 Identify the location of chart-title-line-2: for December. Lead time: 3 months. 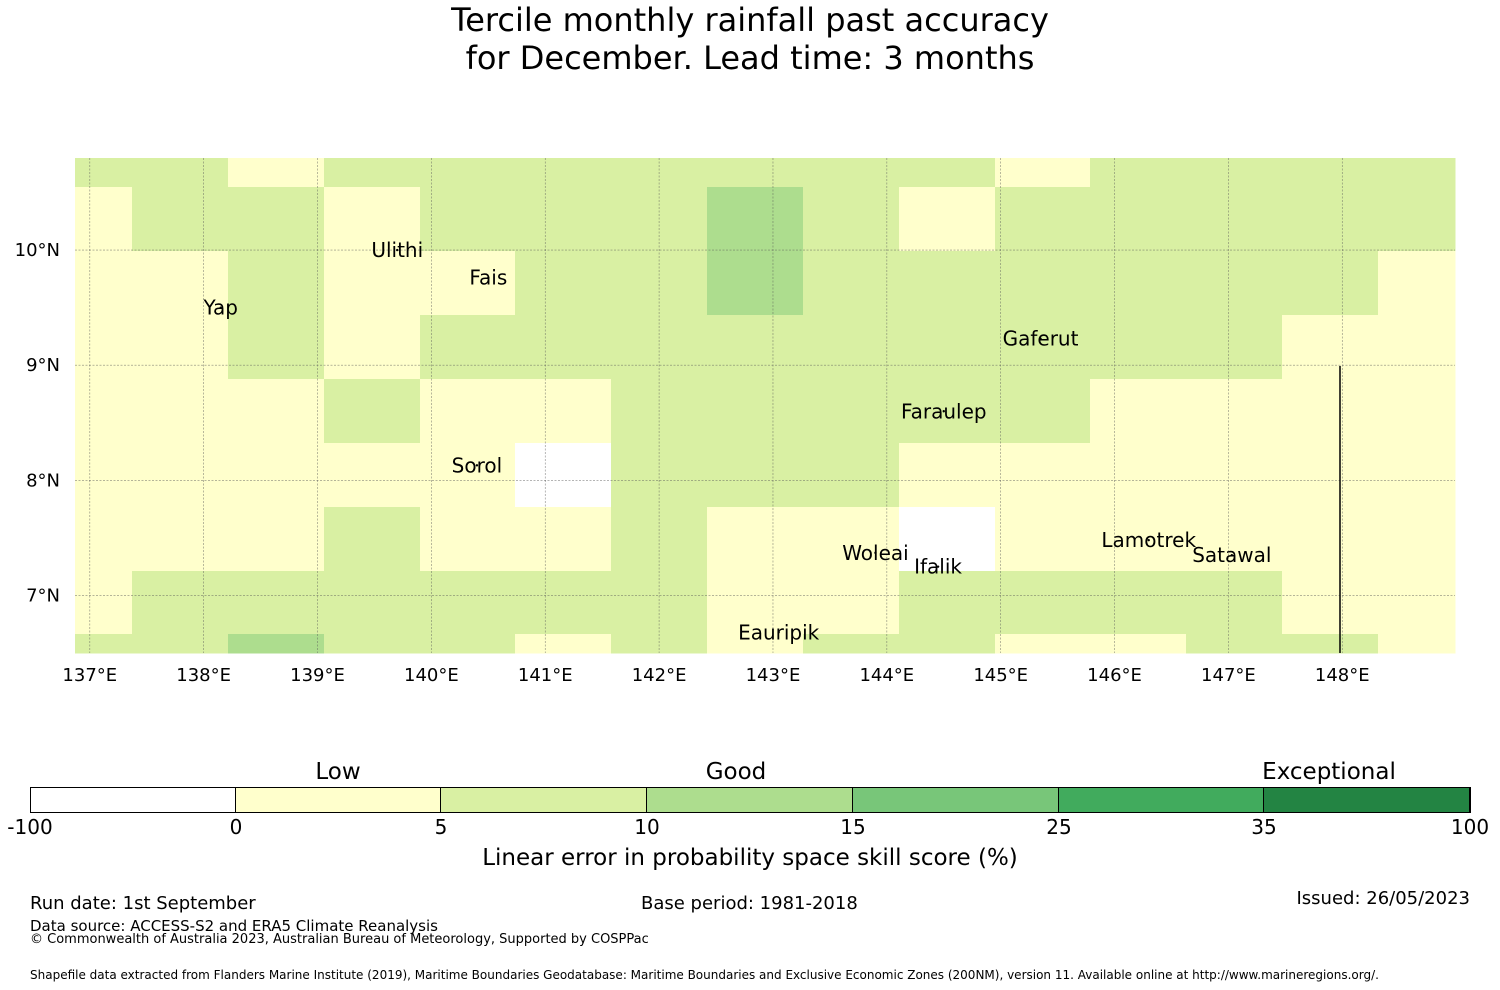
(750, 58).